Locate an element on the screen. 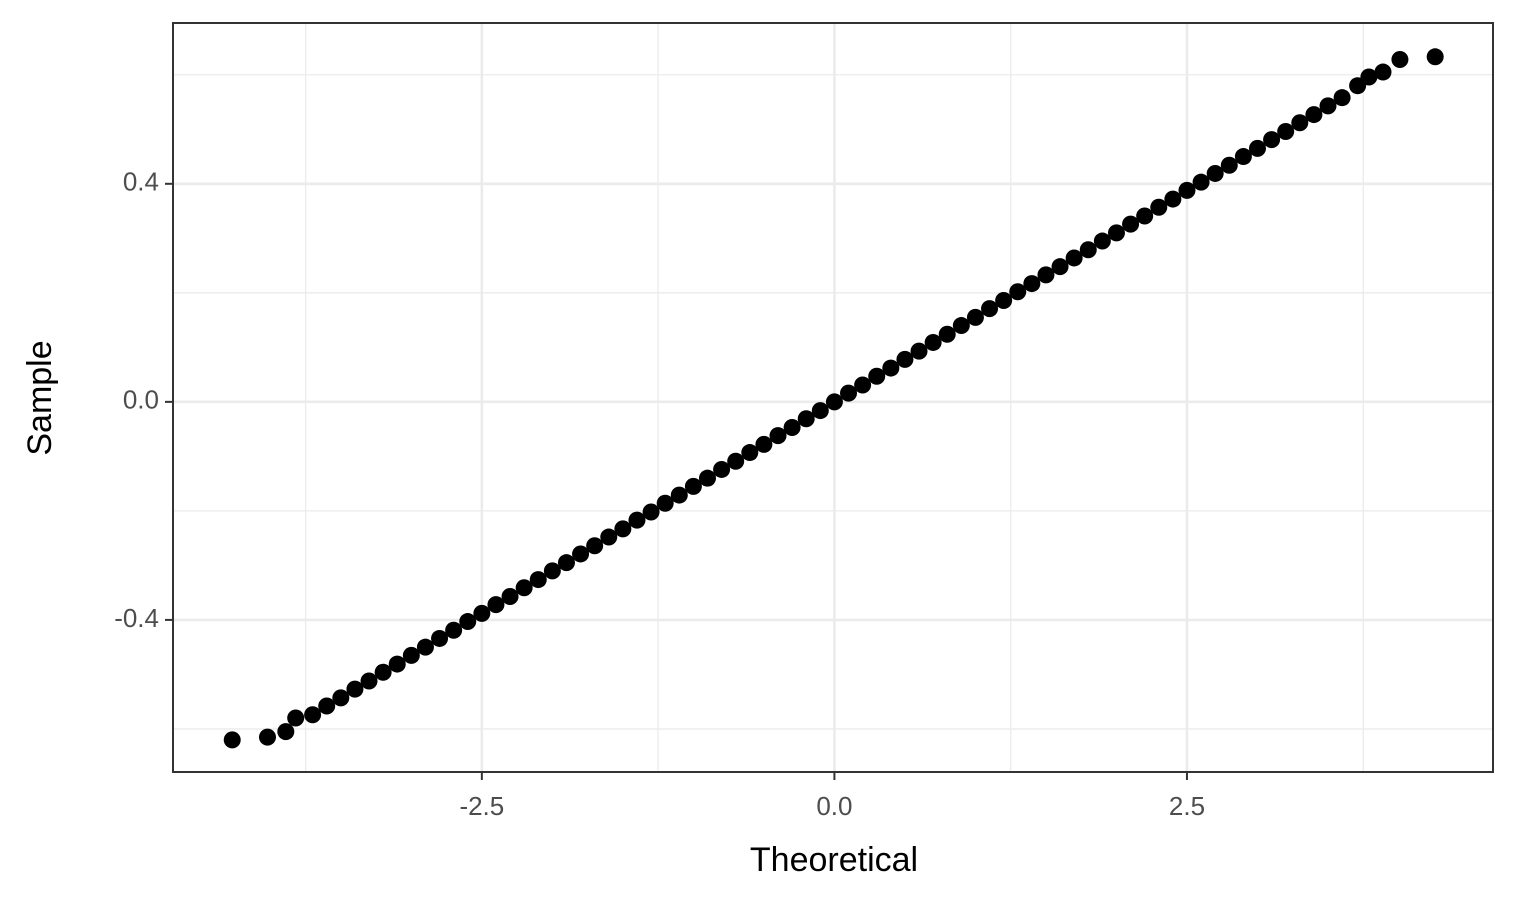 This screenshot has width=1517, height=900. y-tick-label: 0.4 is located at coordinates (141, 182).